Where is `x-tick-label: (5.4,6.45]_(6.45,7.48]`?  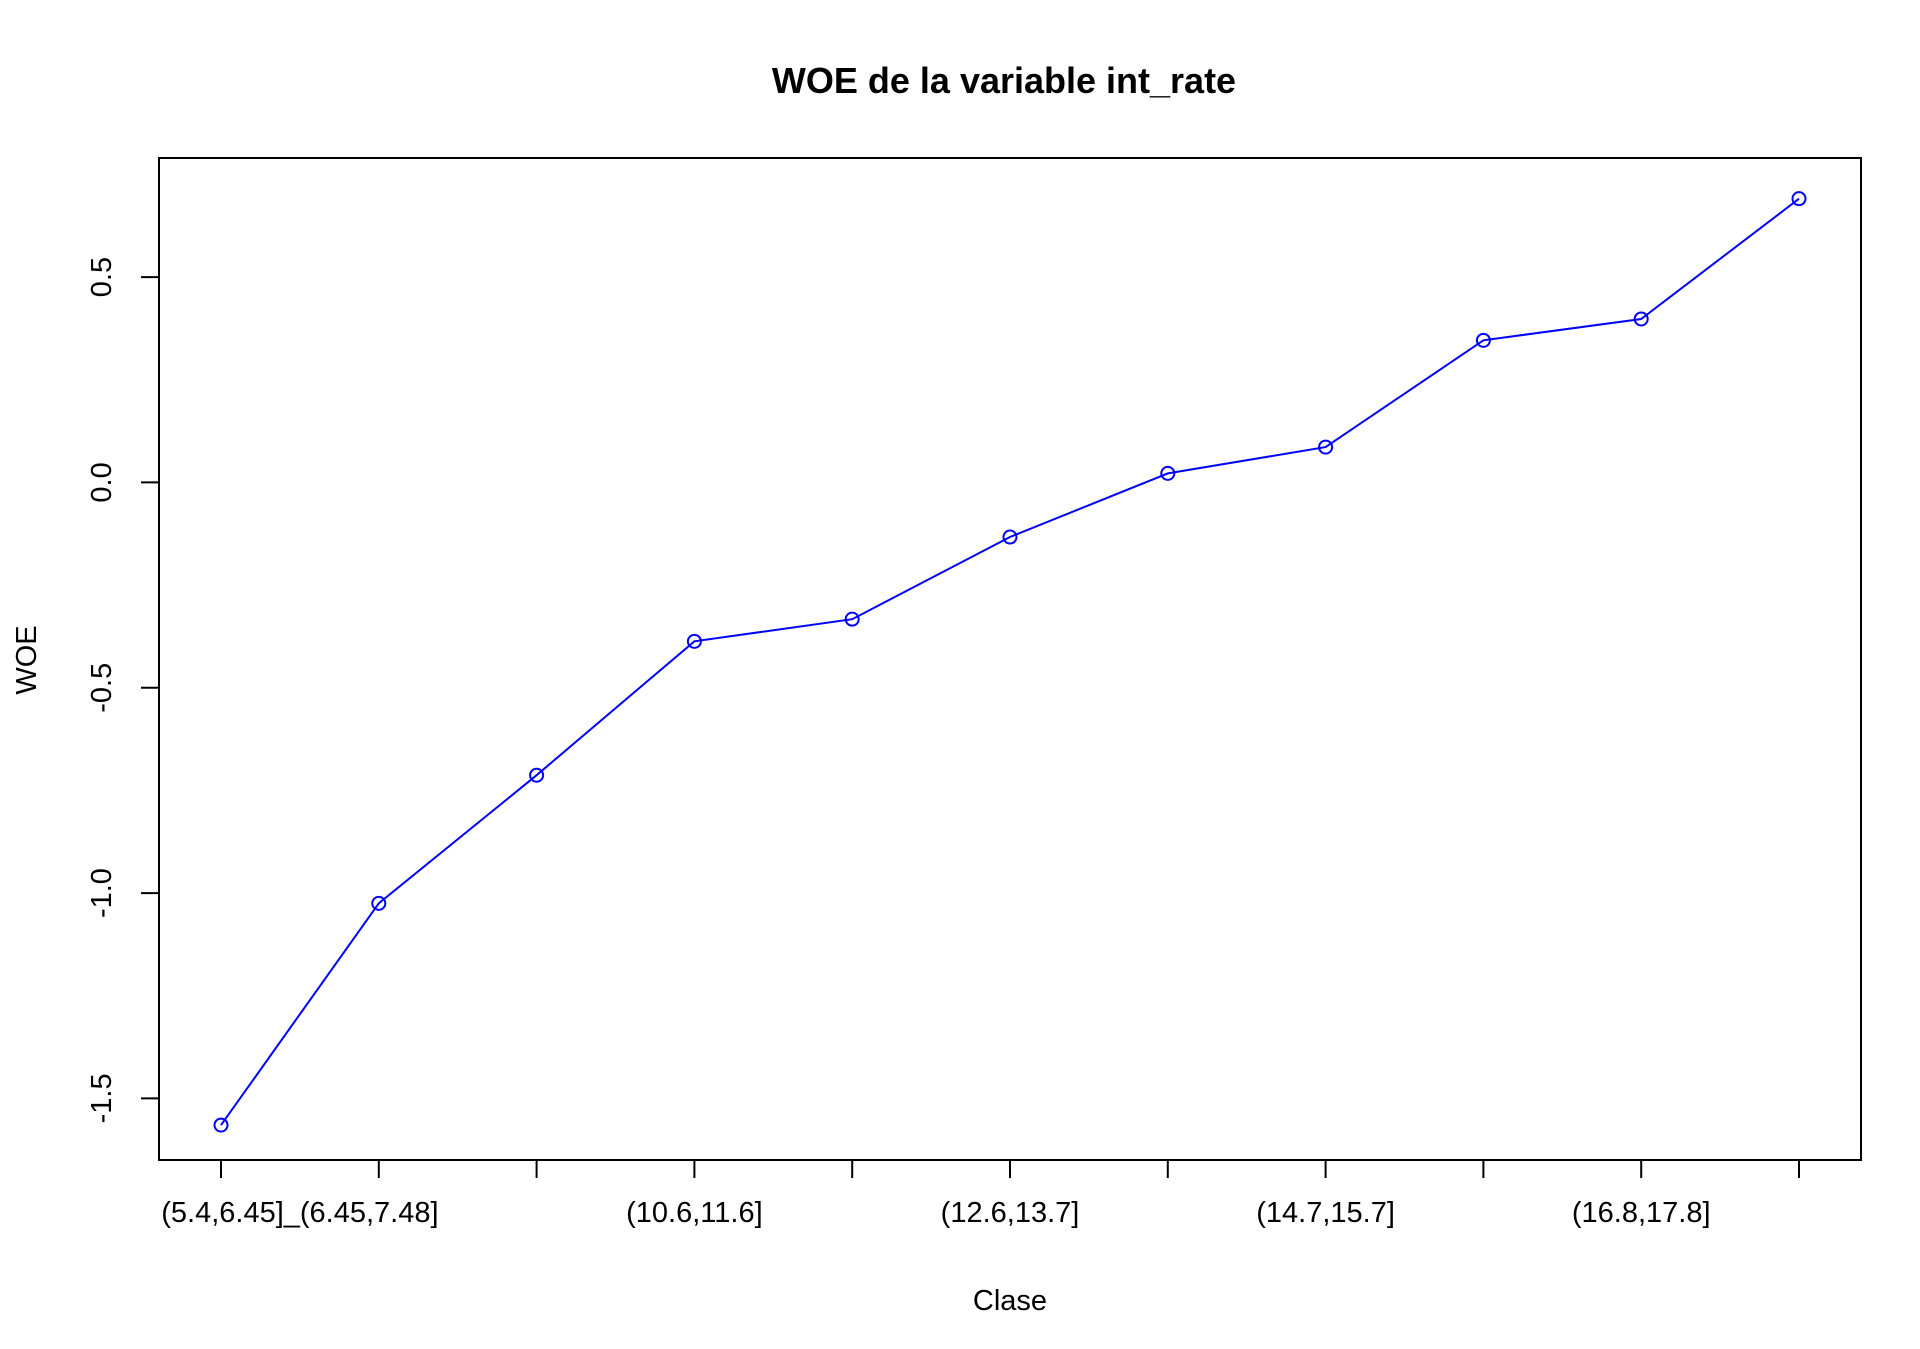 x-tick-label: (5.4,6.45]_(6.45,7.48] is located at coordinates (299, 1213).